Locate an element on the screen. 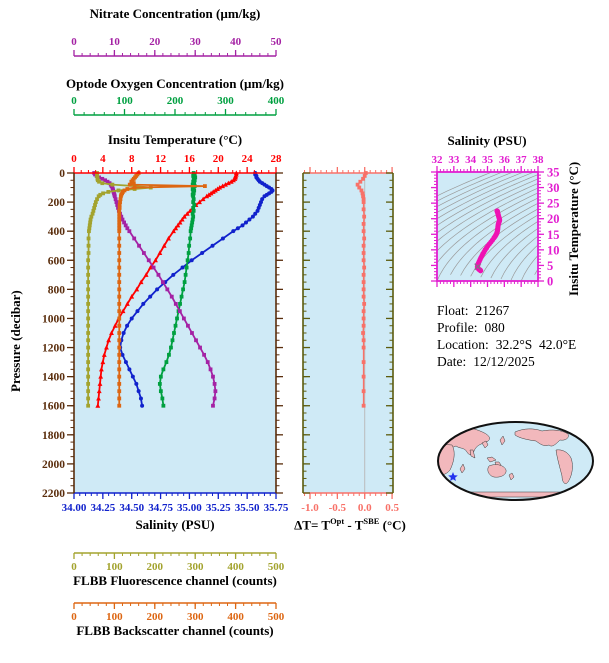 The height and width of the screenshot is (663, 609). tick-label: 800 is located at coordinates (57, 290).